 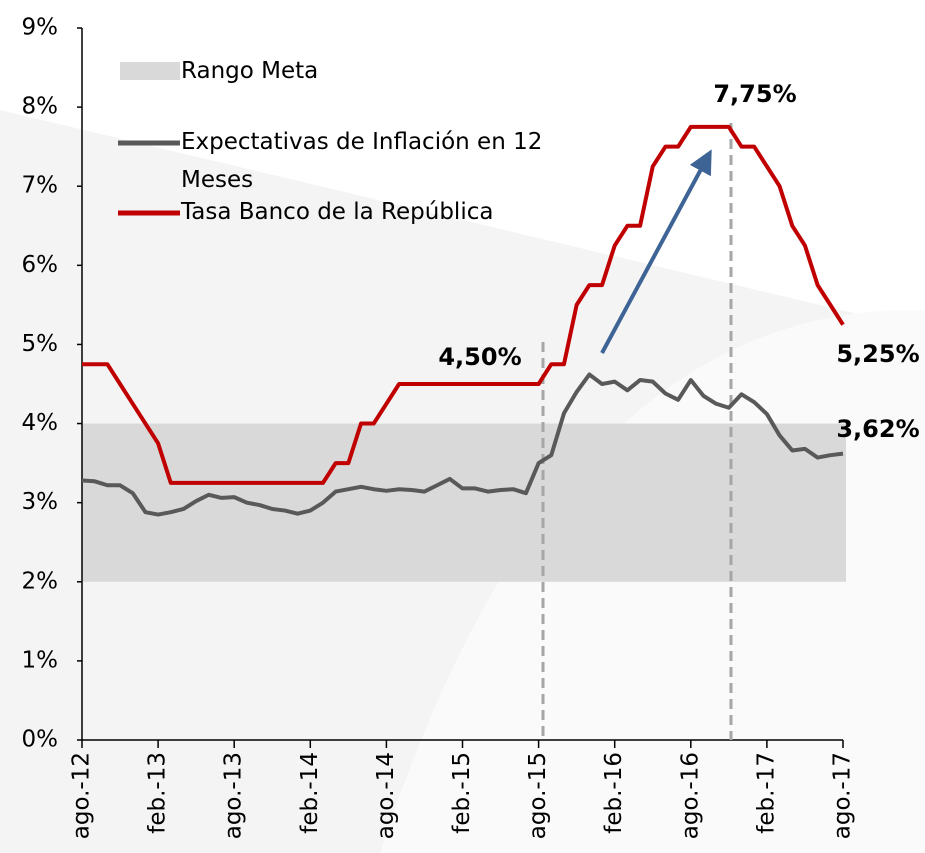 What do you see at coordinates (40, 28) in the screenshot?
I see `y-tick-label: 9%` at bounding box center [40, 28].